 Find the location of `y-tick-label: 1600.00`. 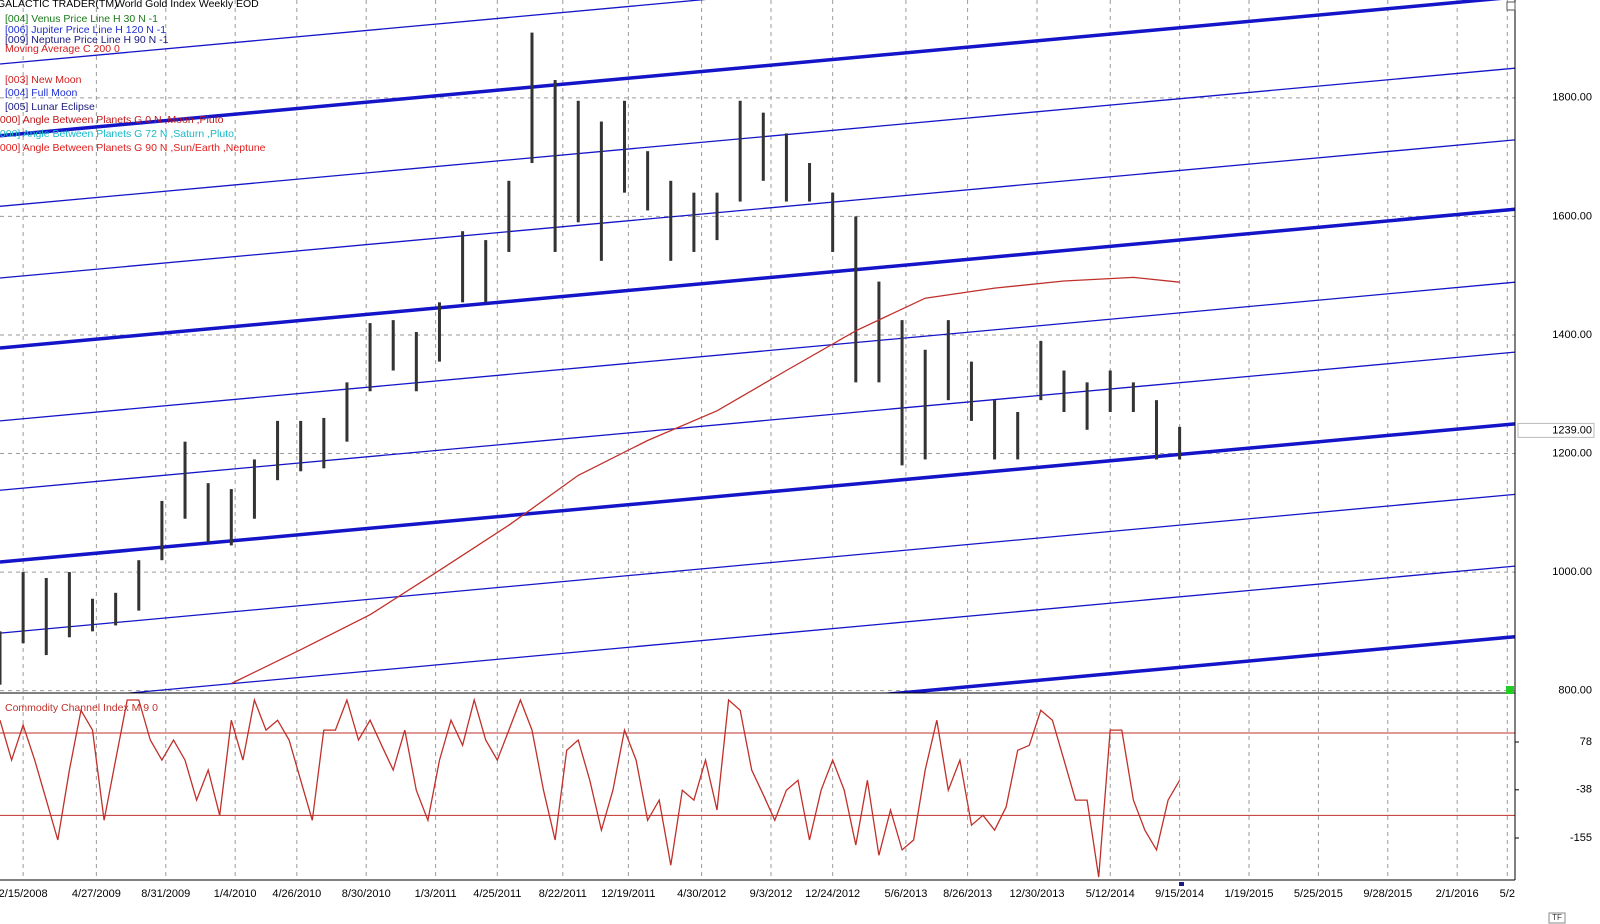

y-tick-label: 1600.00 is located at coordinates (1572, 216).